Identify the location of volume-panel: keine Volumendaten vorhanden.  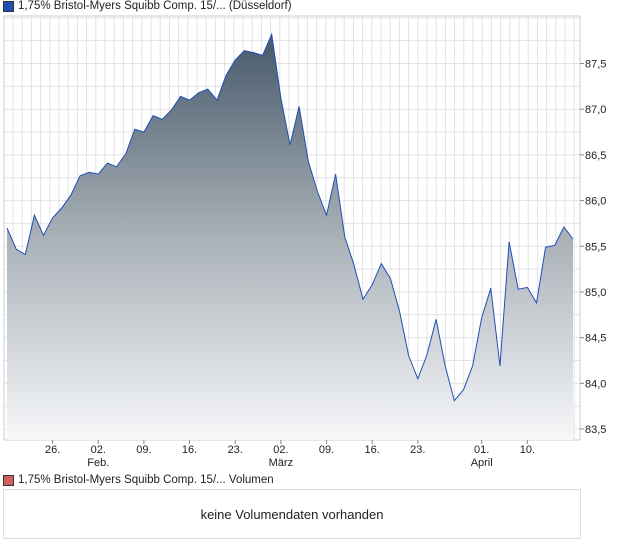
(292, 514).